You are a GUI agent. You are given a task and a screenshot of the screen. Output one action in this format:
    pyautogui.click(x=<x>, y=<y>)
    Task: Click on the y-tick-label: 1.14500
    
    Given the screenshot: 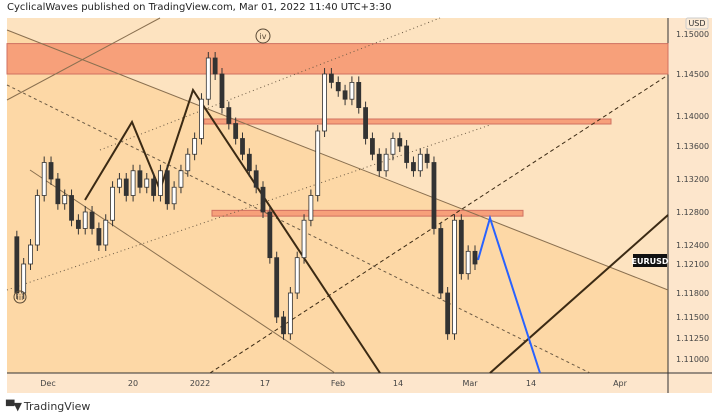 What is the action you would take?
    pyautogui.click(x=692, y=74)
    